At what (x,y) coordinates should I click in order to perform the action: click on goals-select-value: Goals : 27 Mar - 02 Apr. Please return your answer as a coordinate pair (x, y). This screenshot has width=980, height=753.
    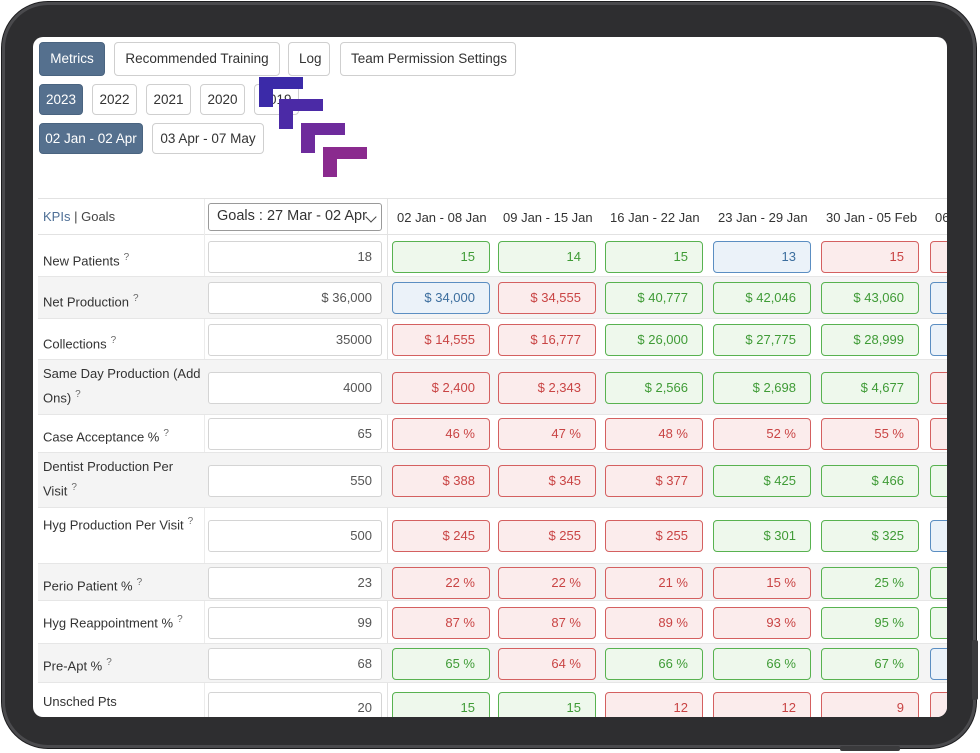
    Looking at the image, I should click on (292, 216).